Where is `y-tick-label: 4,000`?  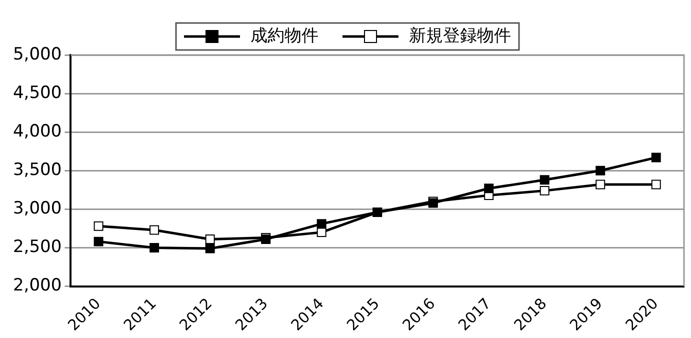 y-tick-label: 4,000 is located at coordinates (37, 132).